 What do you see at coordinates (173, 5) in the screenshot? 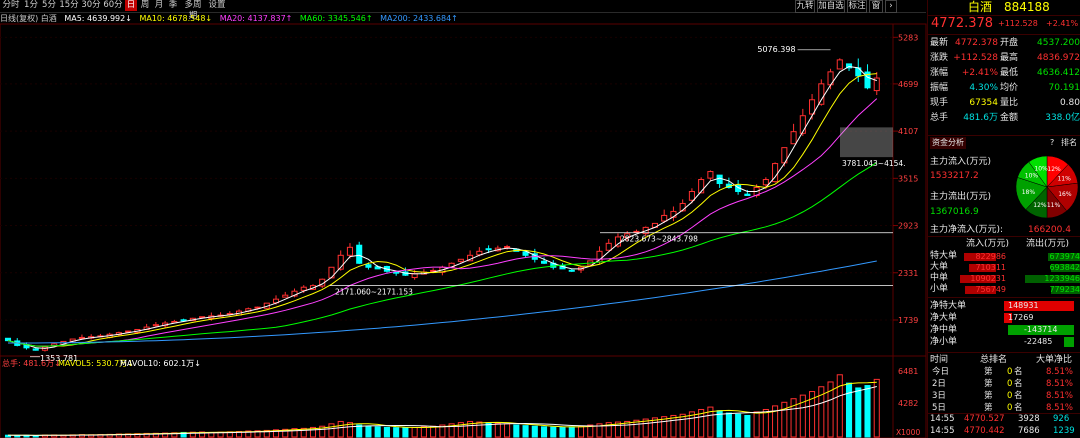
I see `tab-9: 季` at bounding box center [173, 5].